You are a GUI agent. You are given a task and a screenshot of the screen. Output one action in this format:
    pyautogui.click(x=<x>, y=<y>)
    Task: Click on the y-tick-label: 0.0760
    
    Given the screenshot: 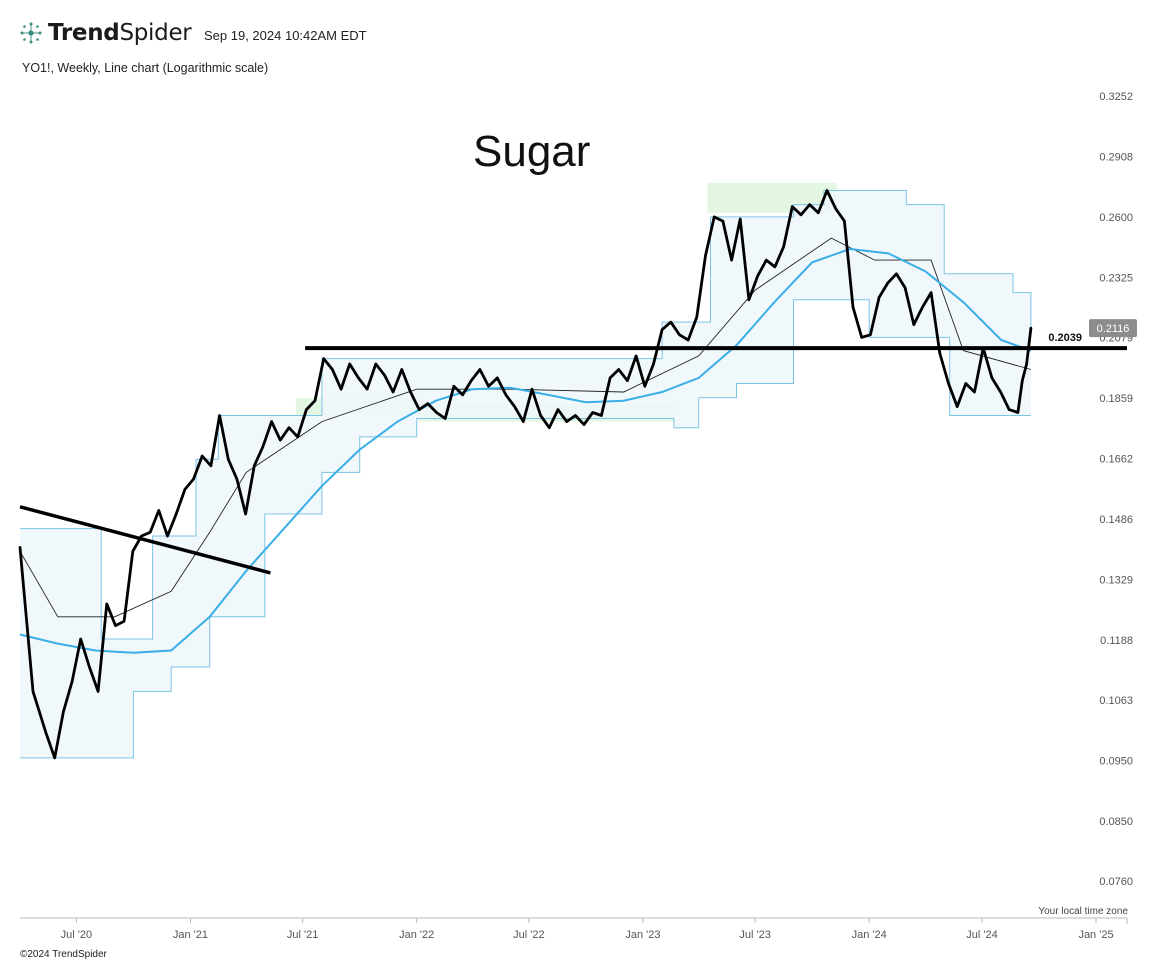 What is the action you would take?
    pyautogui.click(x=1116, y=882)
    